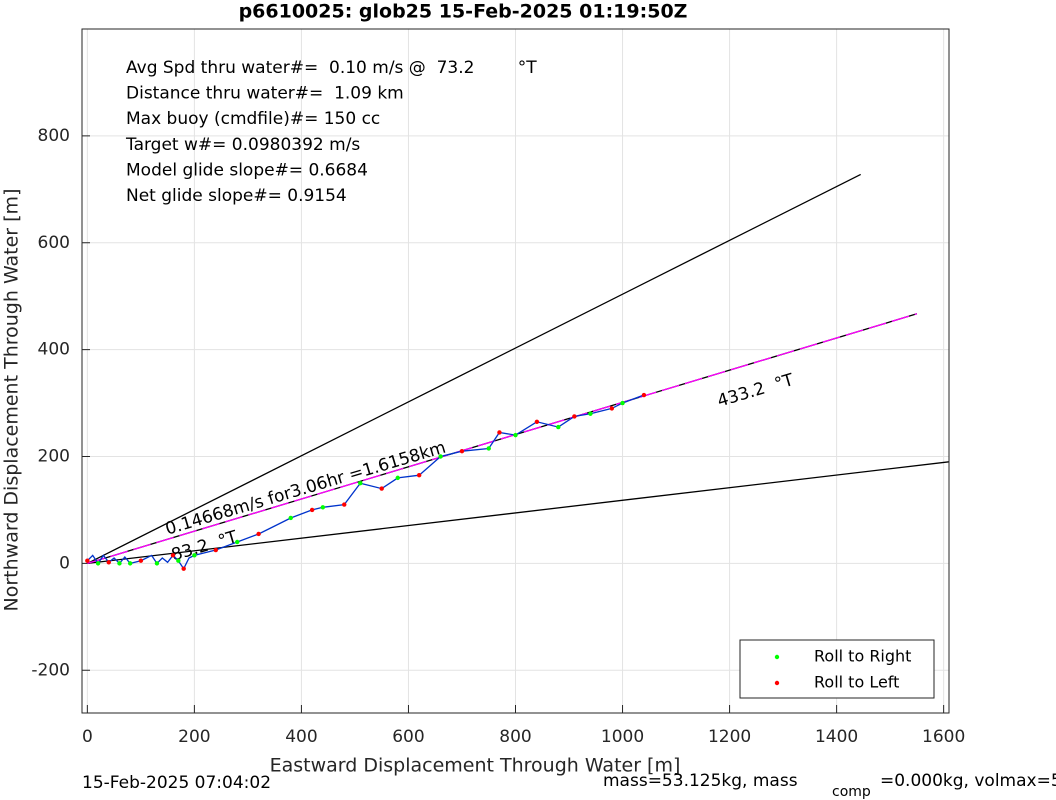 This screenshot has height=800, width=1056. Describe the element at coordinates (54, 136) in the screenshot. I see `y-tick-label: 800` at that location.